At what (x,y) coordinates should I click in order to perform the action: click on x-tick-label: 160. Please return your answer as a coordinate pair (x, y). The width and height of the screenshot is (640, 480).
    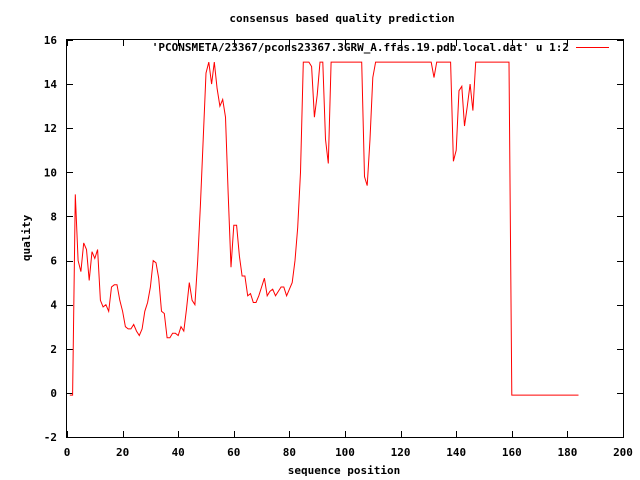
    Looking at the image, I should click on (512, 452).